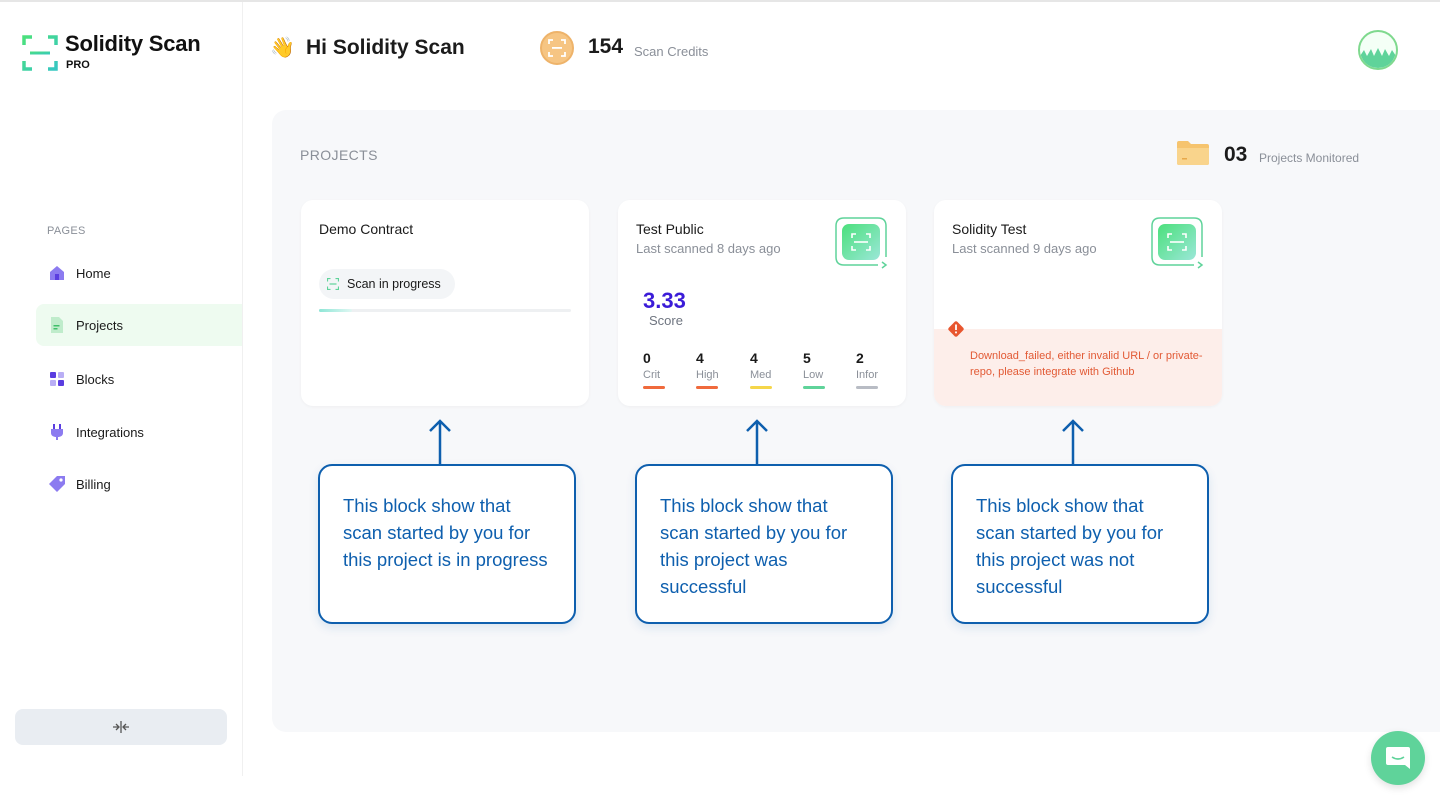  Describe the element at coordinates (99, 325) in the screenshot. I see `sidebar-item-label: Projects` at that location.